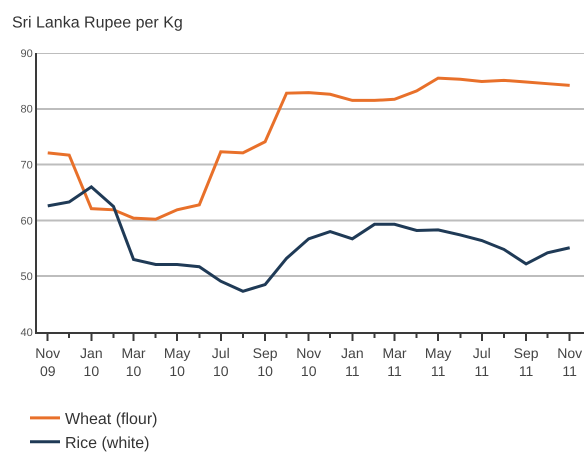 Image resolution: width=584 pixels, height=459 pixels. What do you see at coordinates (309, 361) in the screenshot?
I see `x-tick-label: Nov 10` at bounding box center [309, 361].